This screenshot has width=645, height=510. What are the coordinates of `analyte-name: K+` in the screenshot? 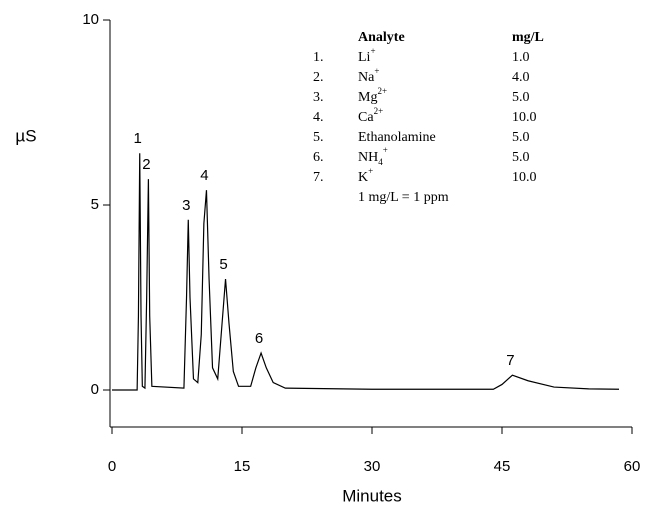 It's located at (365, 175).